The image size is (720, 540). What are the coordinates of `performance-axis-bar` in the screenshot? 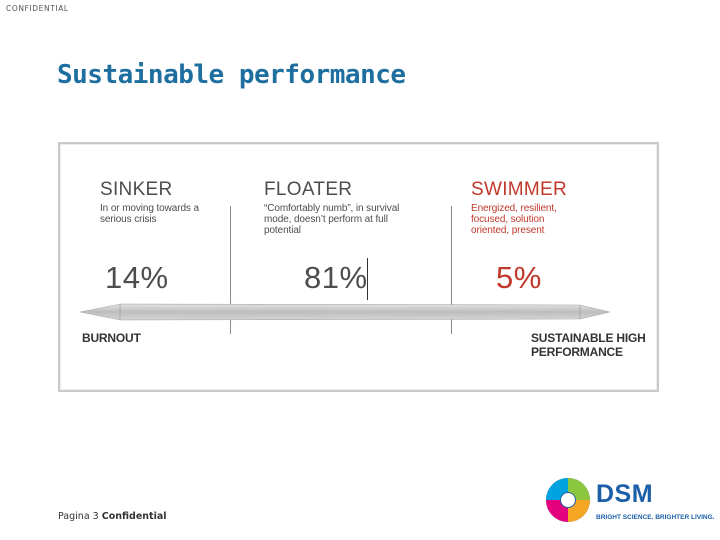 It's located at (345, 312).